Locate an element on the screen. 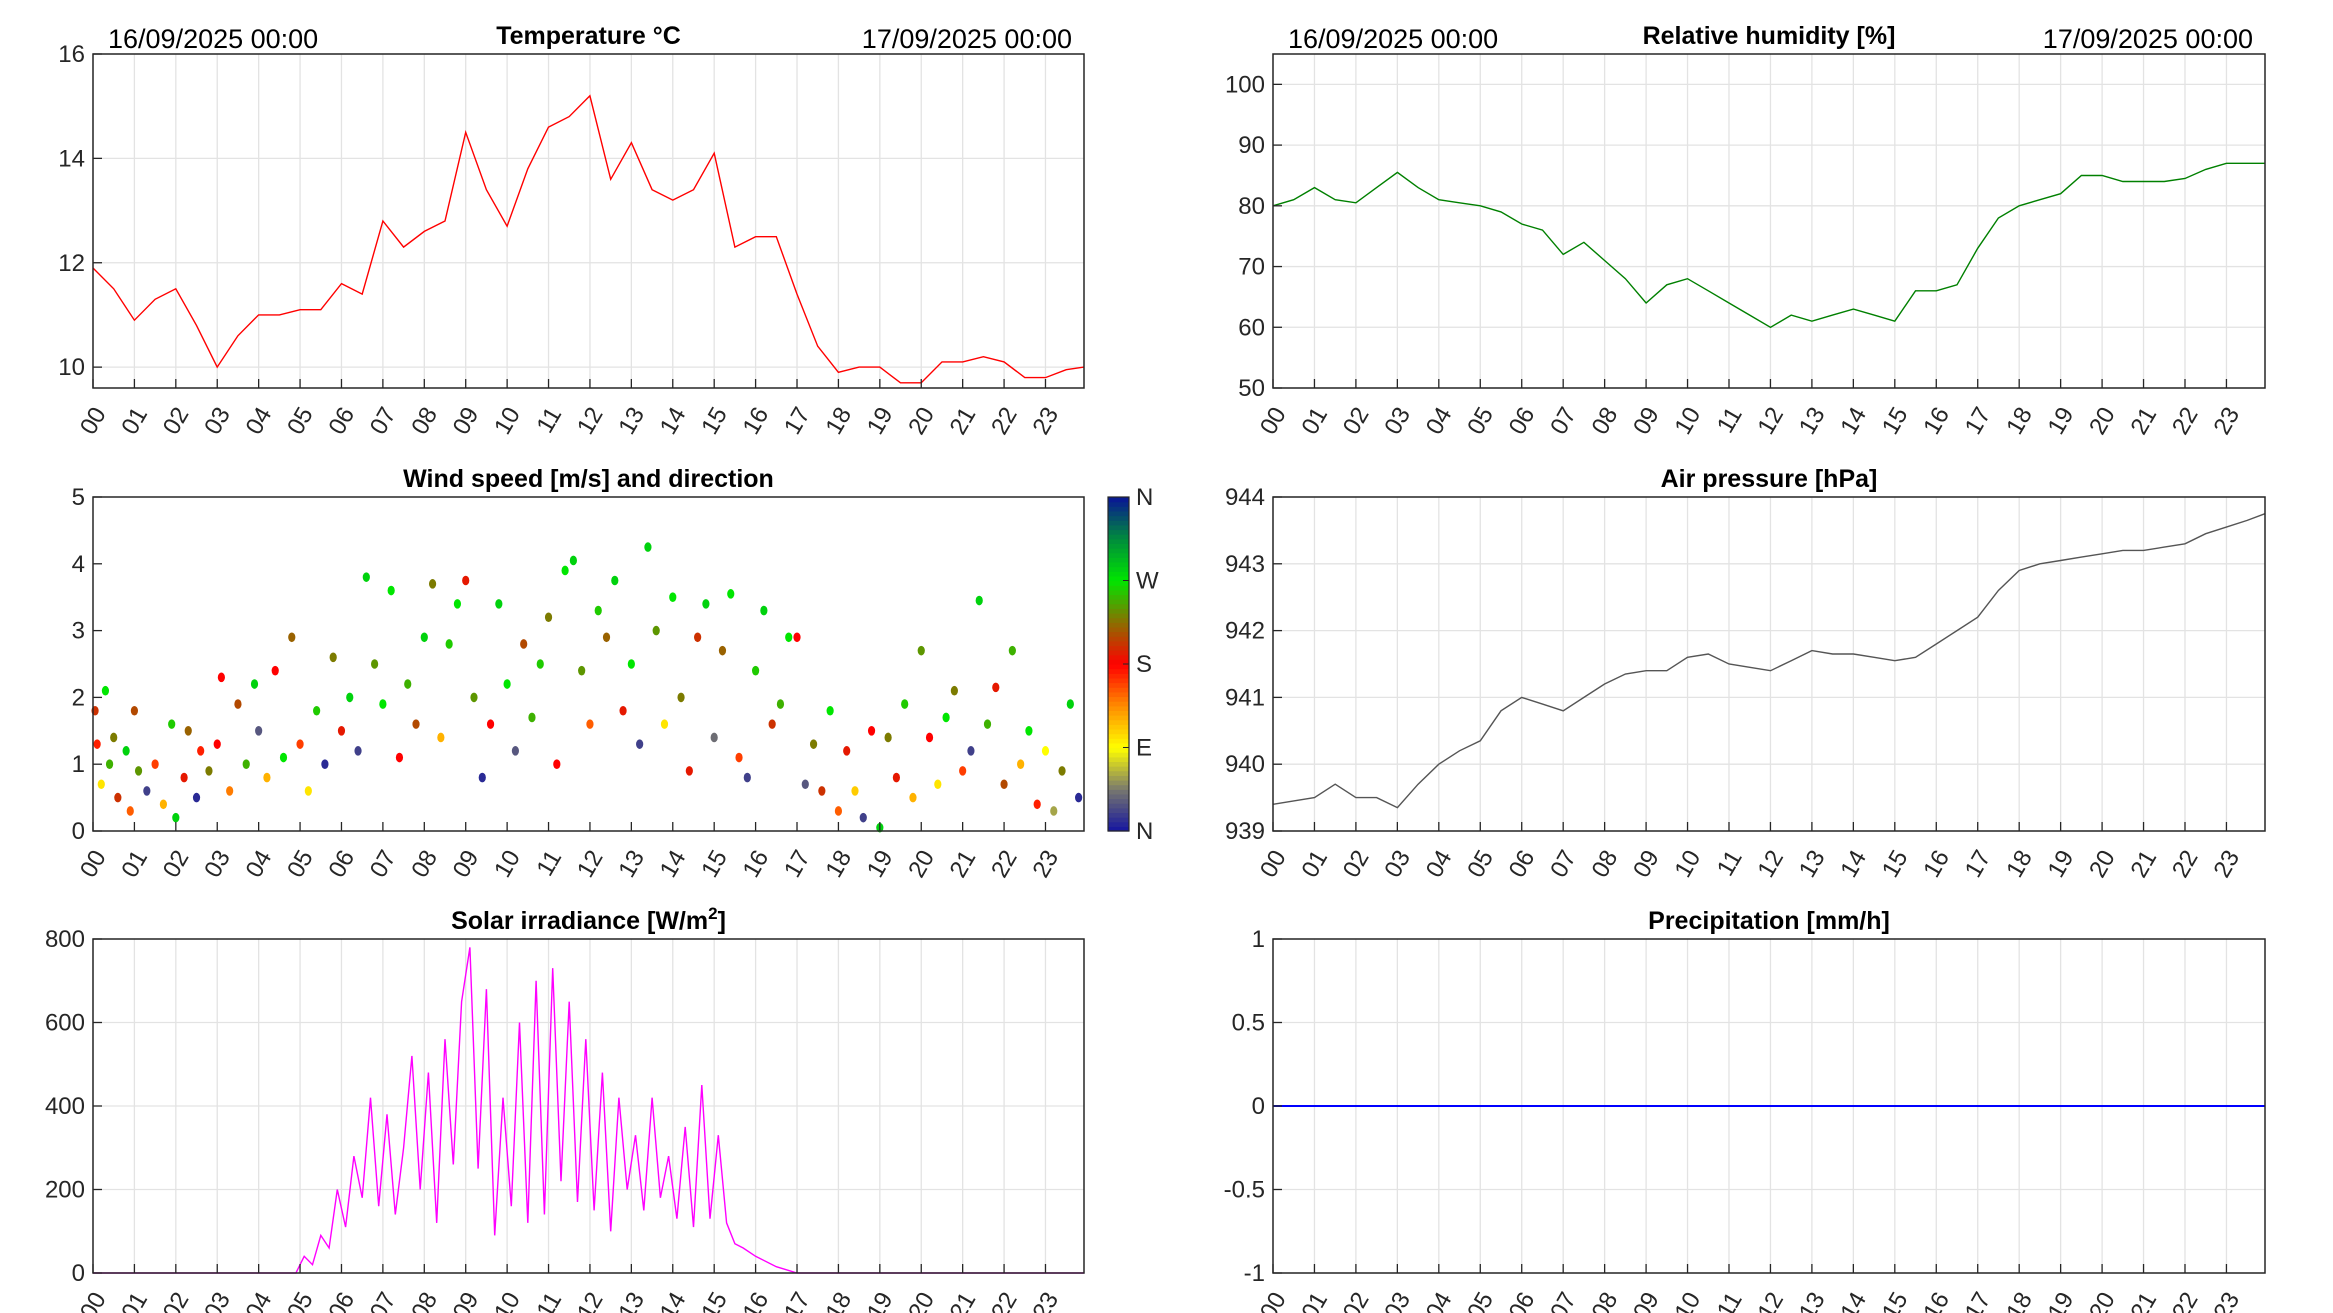  y-tick-label: 943 is located at coordinates (1245, 564).